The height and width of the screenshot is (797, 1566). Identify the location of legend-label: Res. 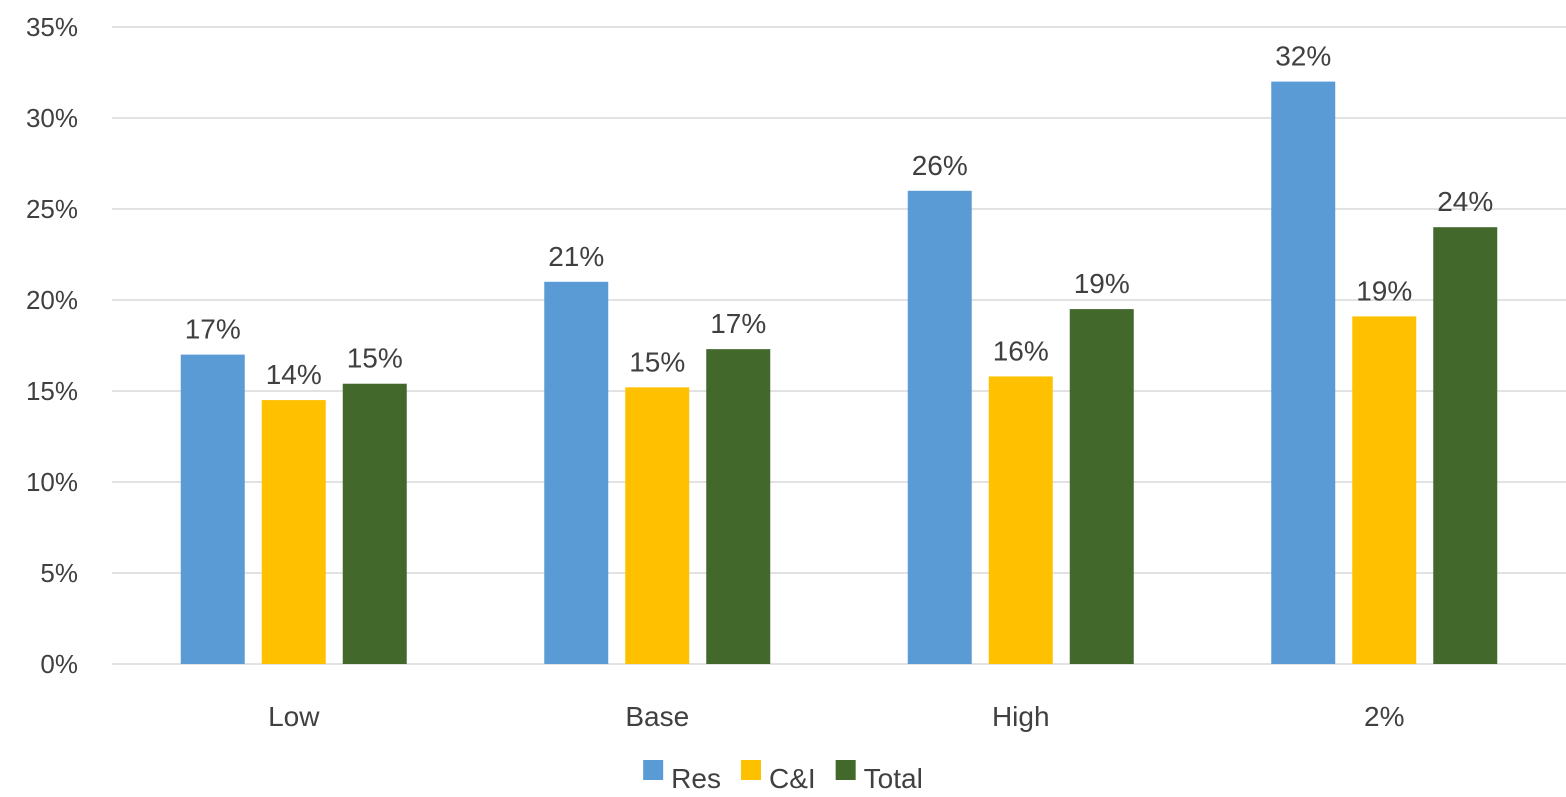
(696, 778).